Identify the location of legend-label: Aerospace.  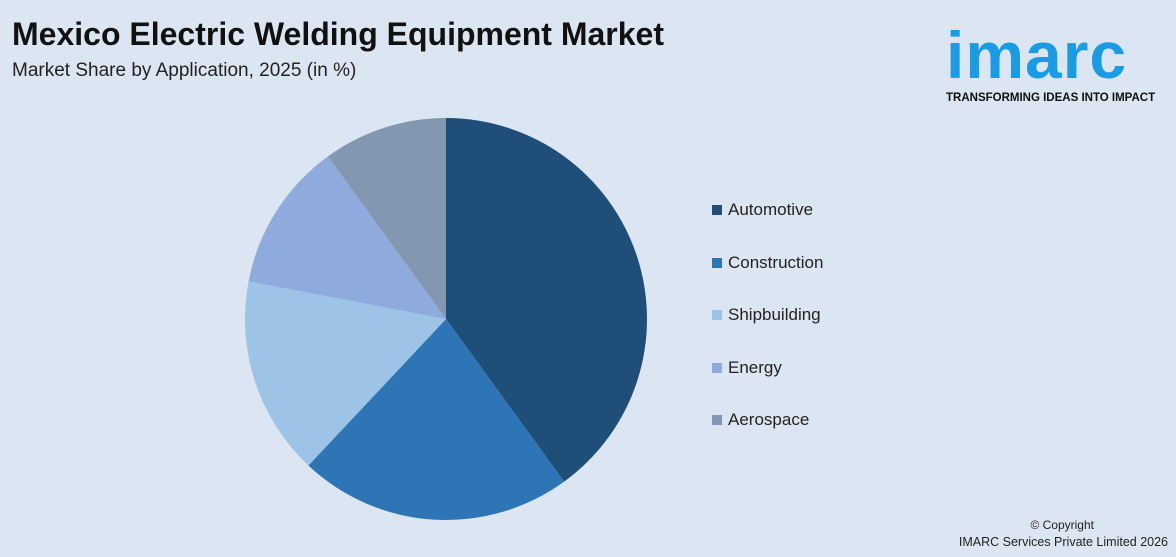
(769, 420).